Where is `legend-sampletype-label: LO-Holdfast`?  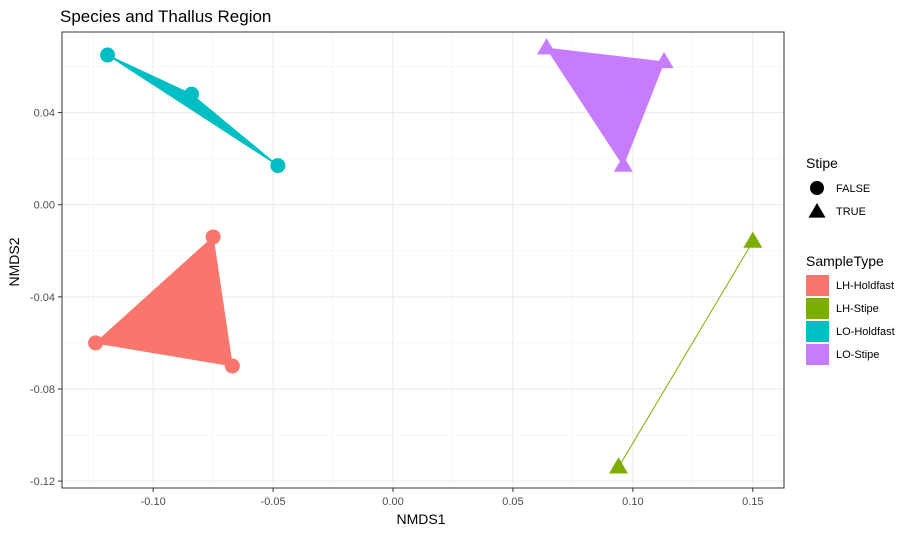
legend-sampletype-label: LO-Holdfast is located at coordinates (865, 332).